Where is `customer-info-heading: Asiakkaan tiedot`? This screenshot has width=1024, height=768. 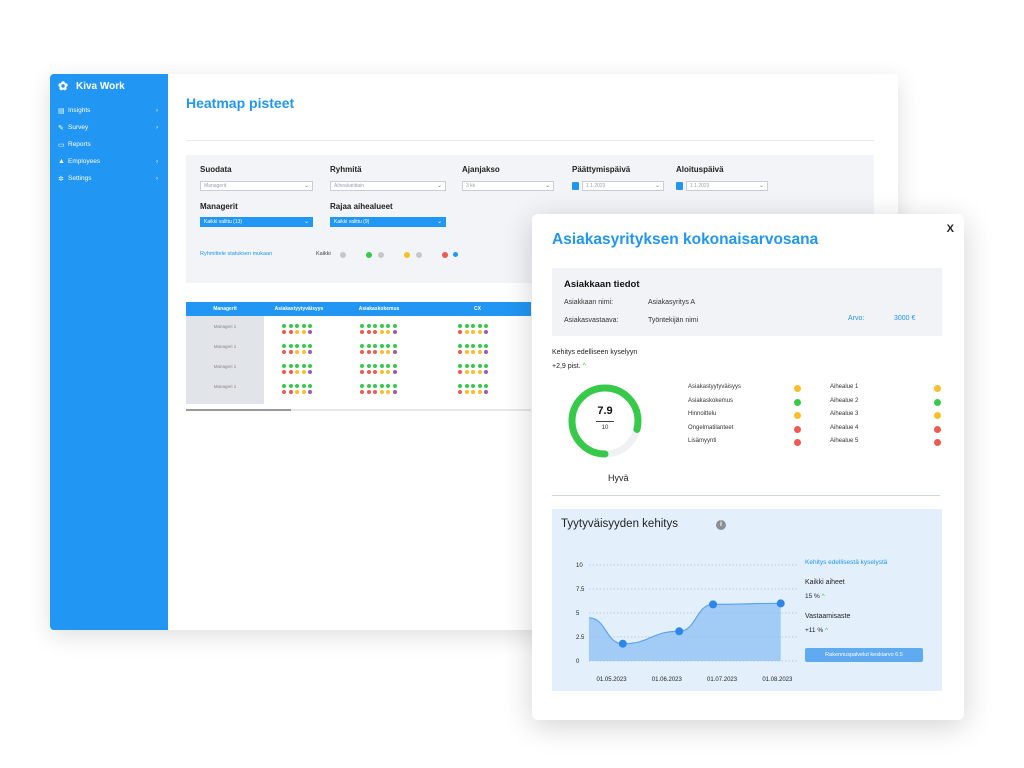 customer-info-heading: Asiakkaan tiedot is located at coordinates (602, 284).